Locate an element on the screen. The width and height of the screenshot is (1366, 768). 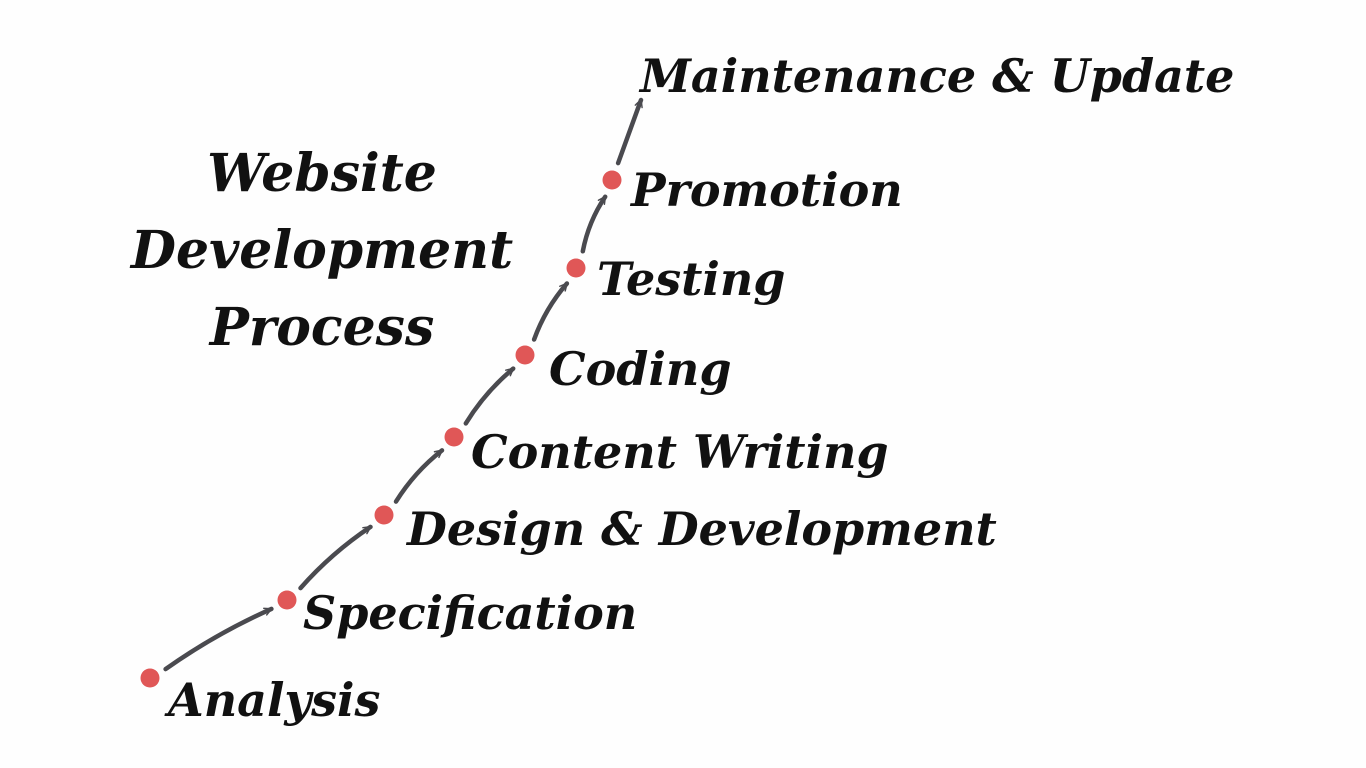
step-dot-coding is located at coordinates (525, 355).